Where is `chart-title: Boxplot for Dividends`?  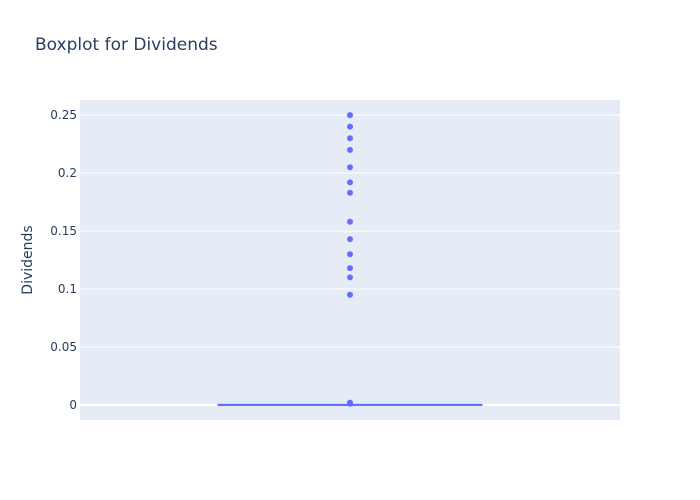 chart-title: Boxplot for Dividends is located at coordinates (126, 45).